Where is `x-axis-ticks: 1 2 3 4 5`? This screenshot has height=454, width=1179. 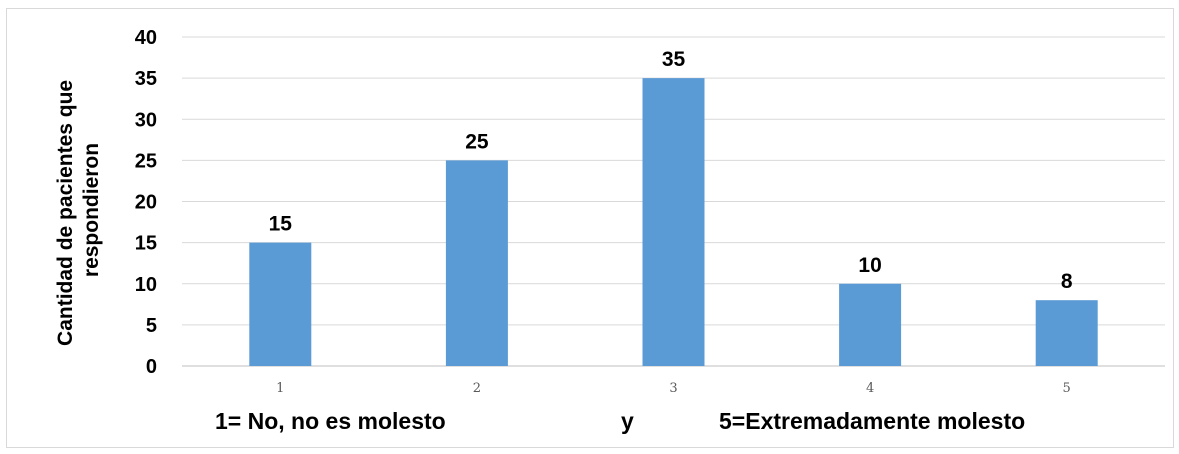
x-axis-ticks: 1 2 3 4 5 is located at coordinates (673, 388).